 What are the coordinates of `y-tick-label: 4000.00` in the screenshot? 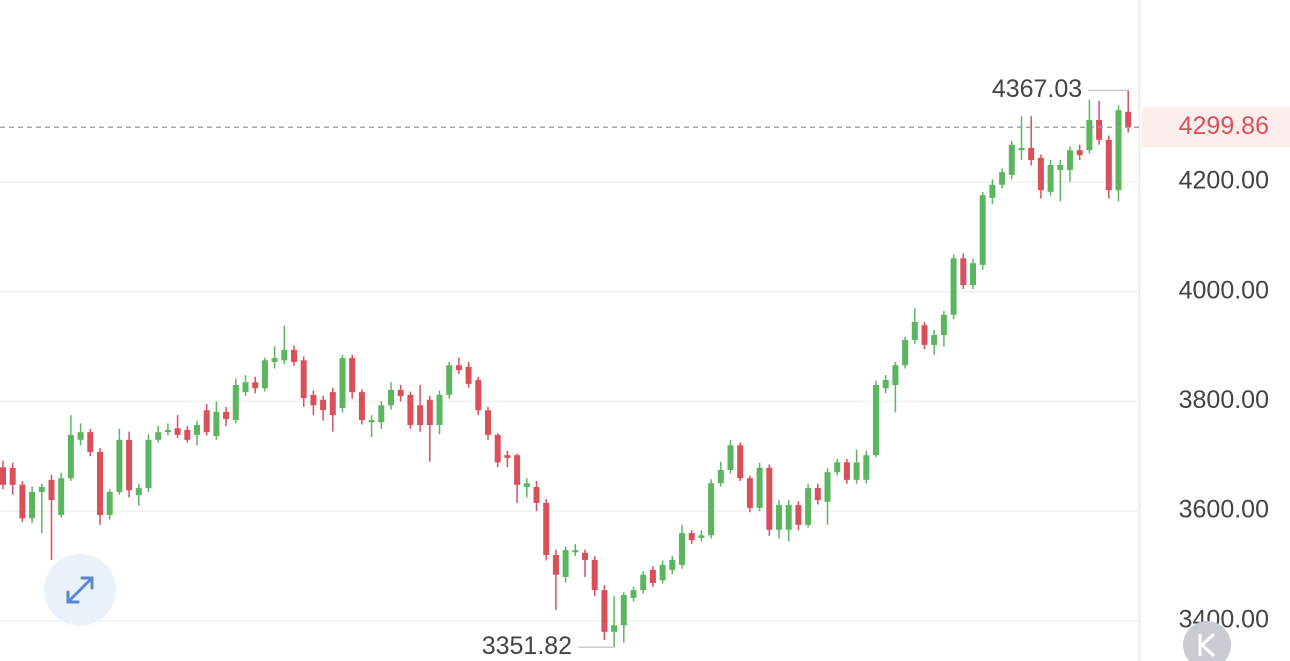 It's located at (1224, 290).